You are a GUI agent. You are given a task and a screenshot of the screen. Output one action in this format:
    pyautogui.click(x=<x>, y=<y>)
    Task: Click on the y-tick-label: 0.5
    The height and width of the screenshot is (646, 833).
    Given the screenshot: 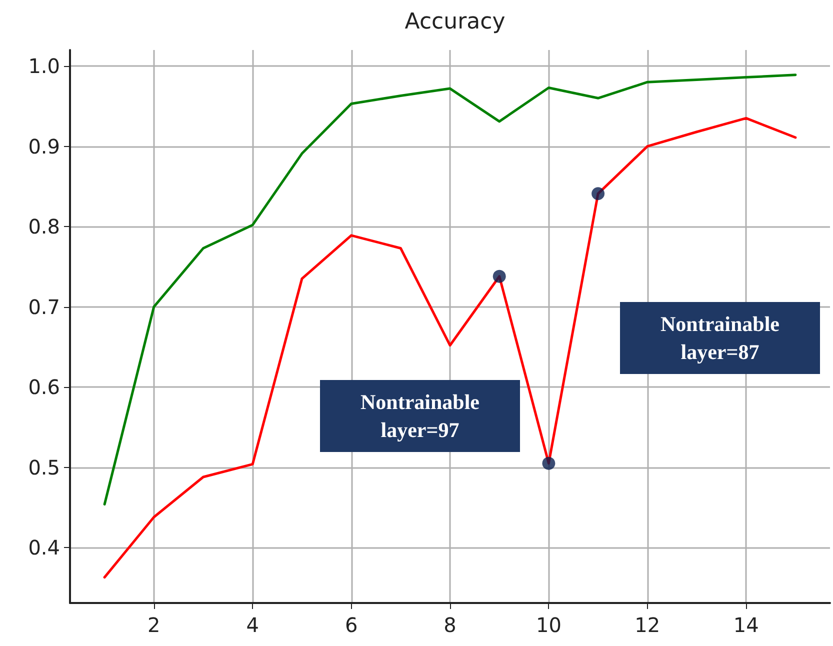 What is the action you would take?
    pyautogui.click(x=44, y=467)
    